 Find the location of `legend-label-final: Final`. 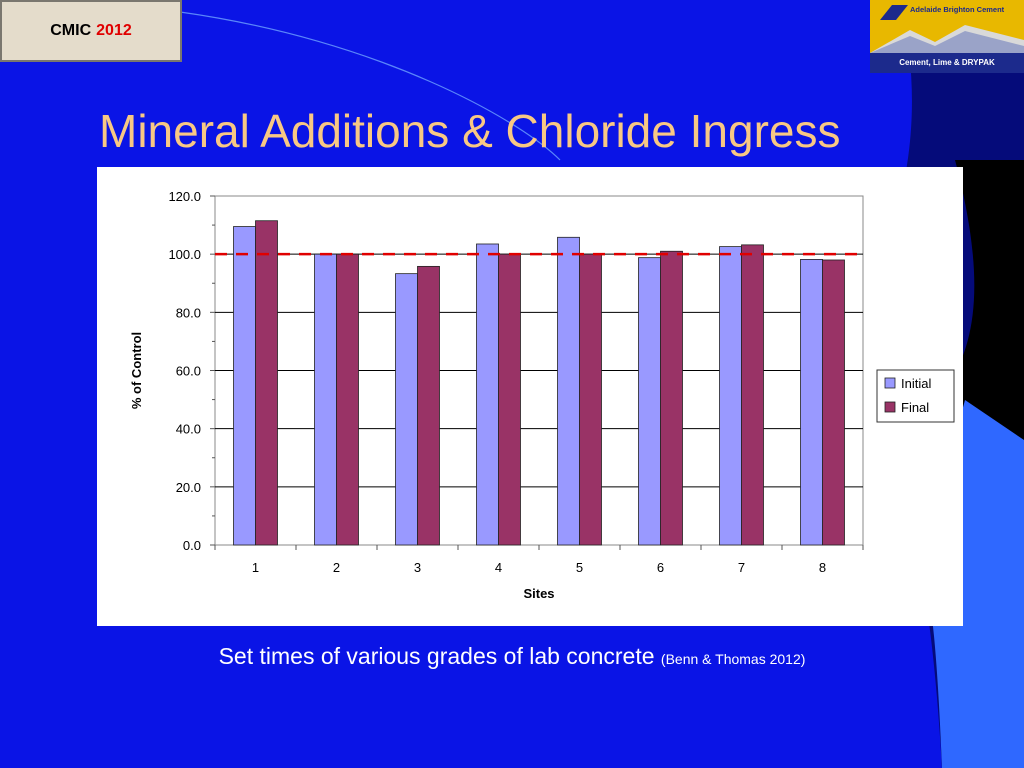

legend-label-final: Final is located at coordinates (915, 407).